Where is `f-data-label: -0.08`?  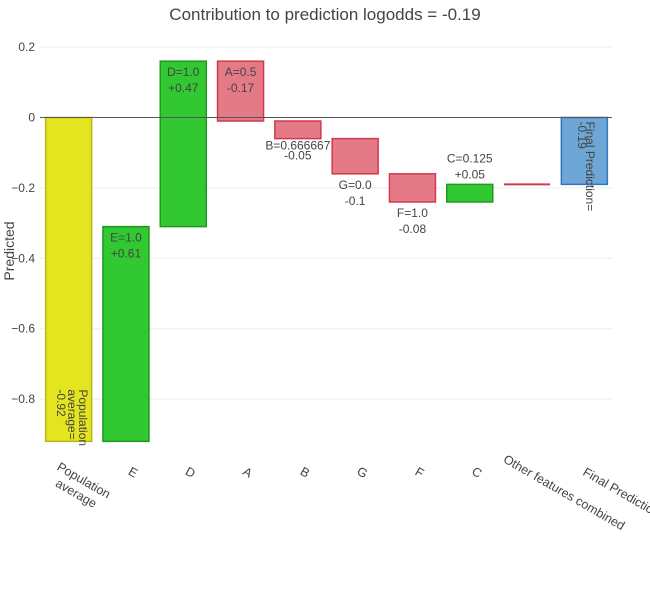
f-data-label: -0.08 is located at coordinates (413, 229).